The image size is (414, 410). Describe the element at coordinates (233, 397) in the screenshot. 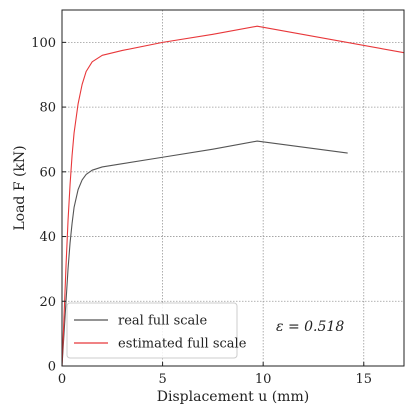

I see `x-axis-label: Displacement u (mm)` at that location.